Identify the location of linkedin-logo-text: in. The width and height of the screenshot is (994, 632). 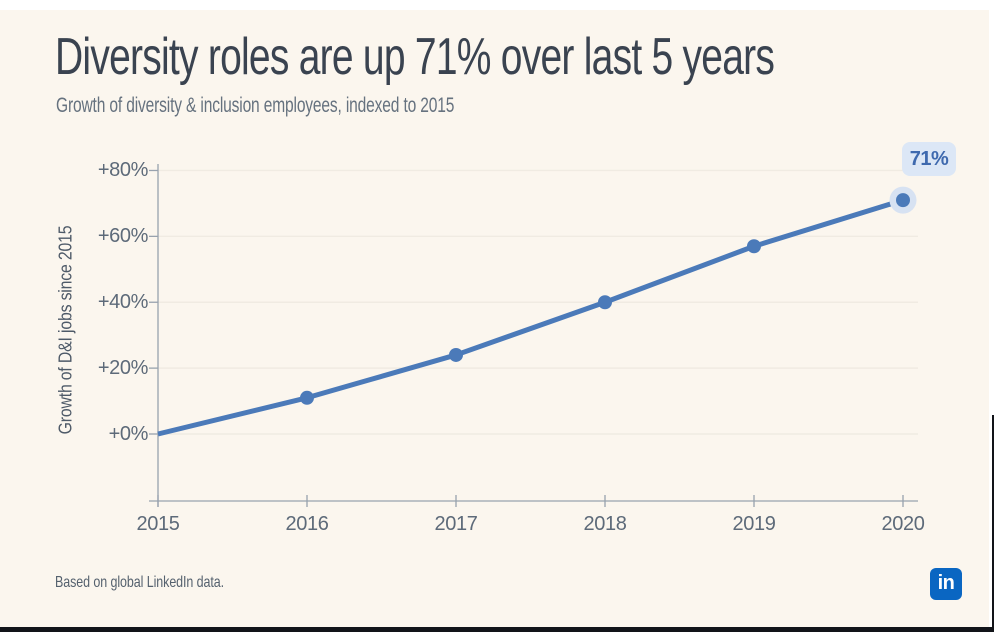
(946, 583).